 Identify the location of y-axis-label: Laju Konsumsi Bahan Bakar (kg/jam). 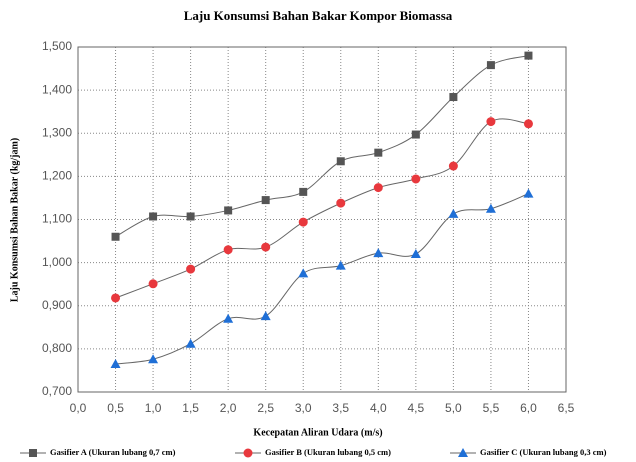
(14, 220).